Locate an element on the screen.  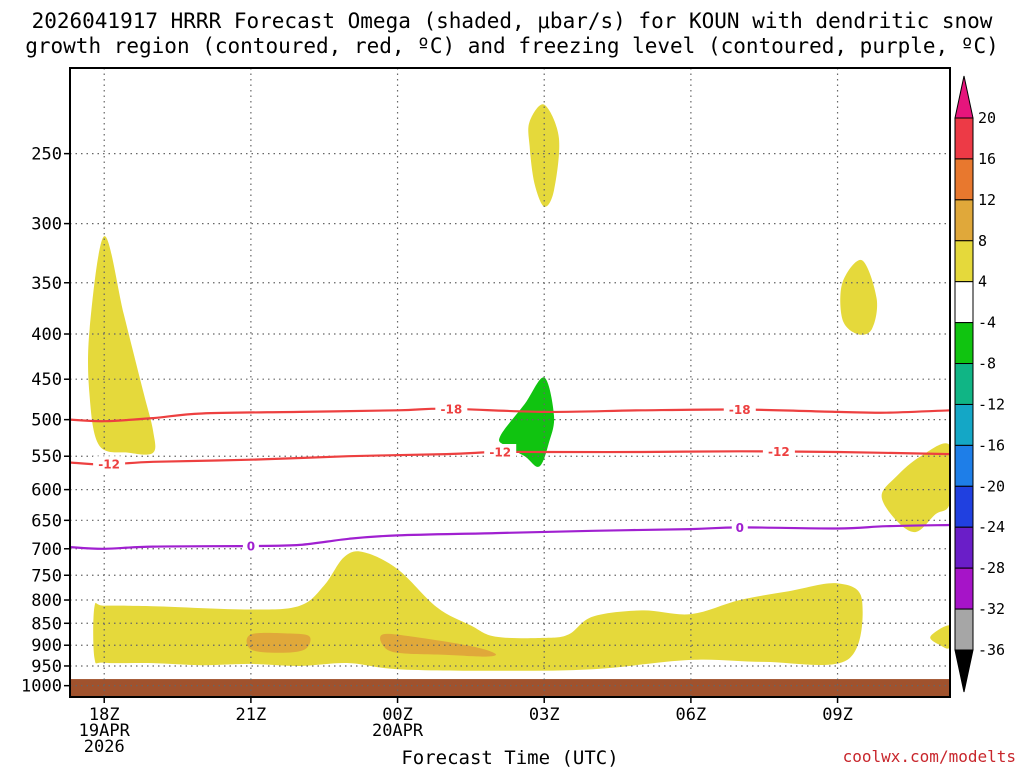
colorbar-label--16: -16 is located at coordinates (991, 445).